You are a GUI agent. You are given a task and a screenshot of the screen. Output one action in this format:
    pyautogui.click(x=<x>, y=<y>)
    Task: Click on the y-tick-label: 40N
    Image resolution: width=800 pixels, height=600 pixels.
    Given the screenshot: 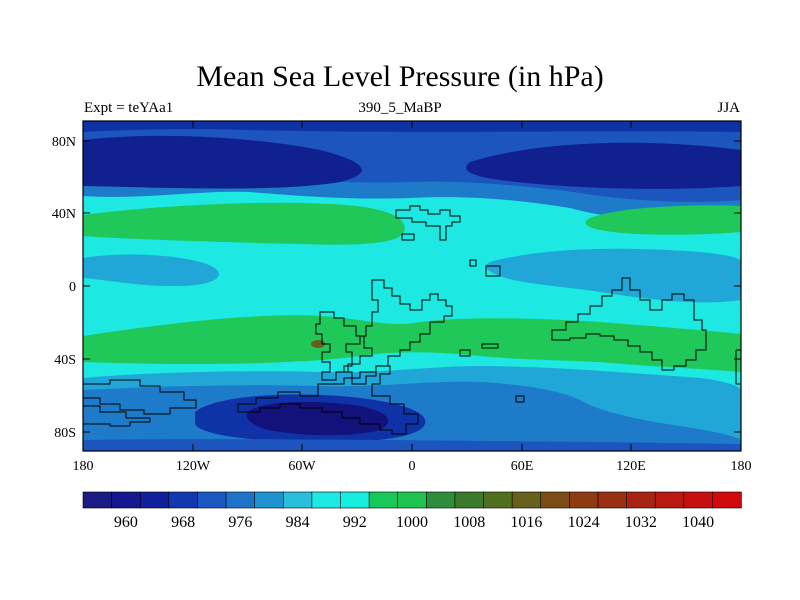 What is the action you would take?
    pyautogui.click(x=64, y=214)
    